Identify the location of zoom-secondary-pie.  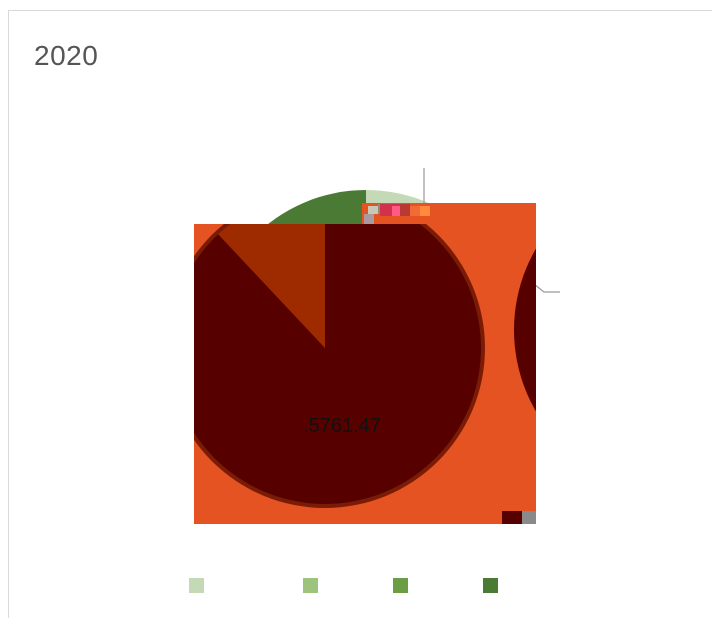
(525, 330).